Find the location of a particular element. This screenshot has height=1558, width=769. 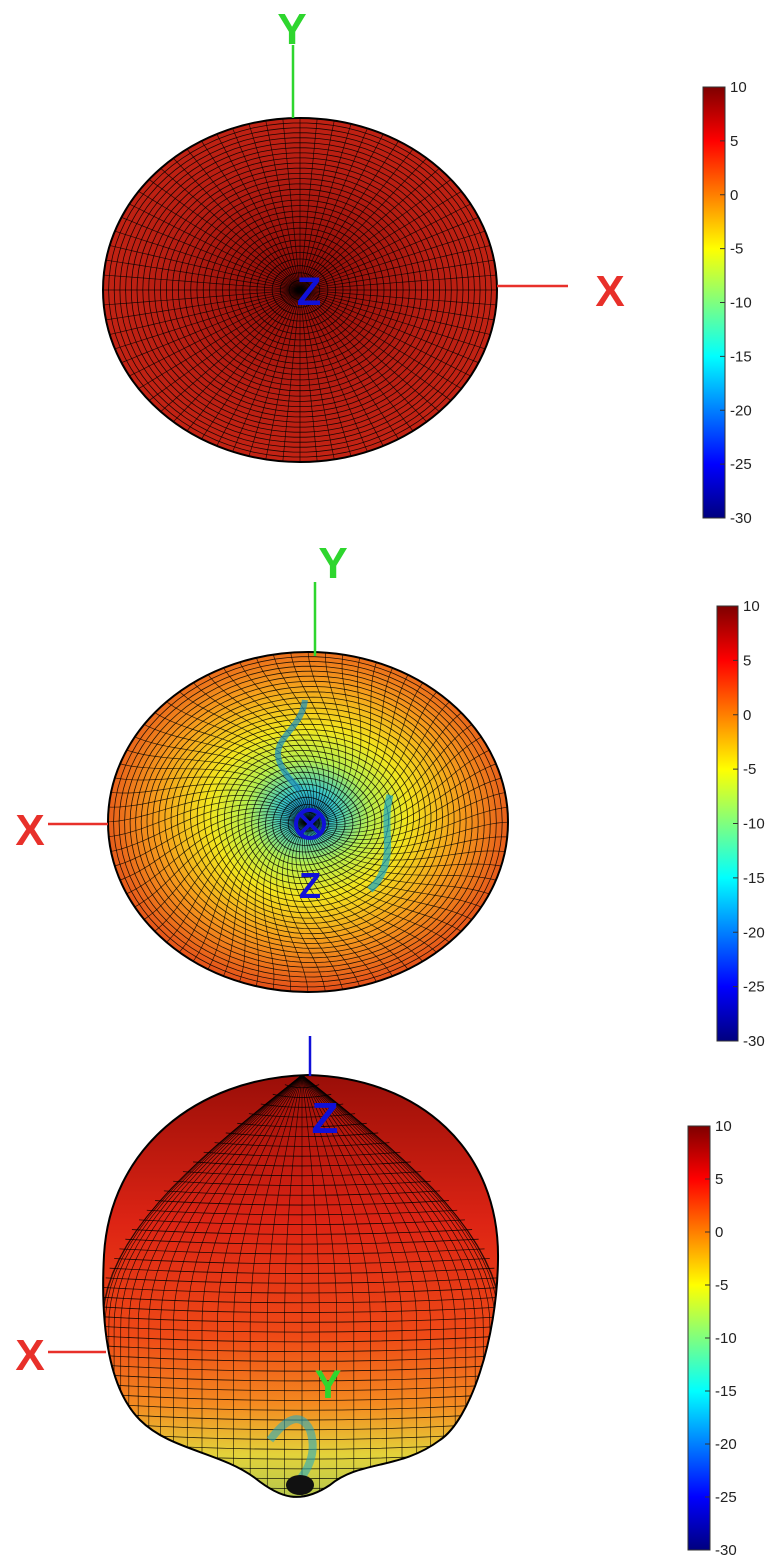

side-shape is located at coordinates (301, 1285).